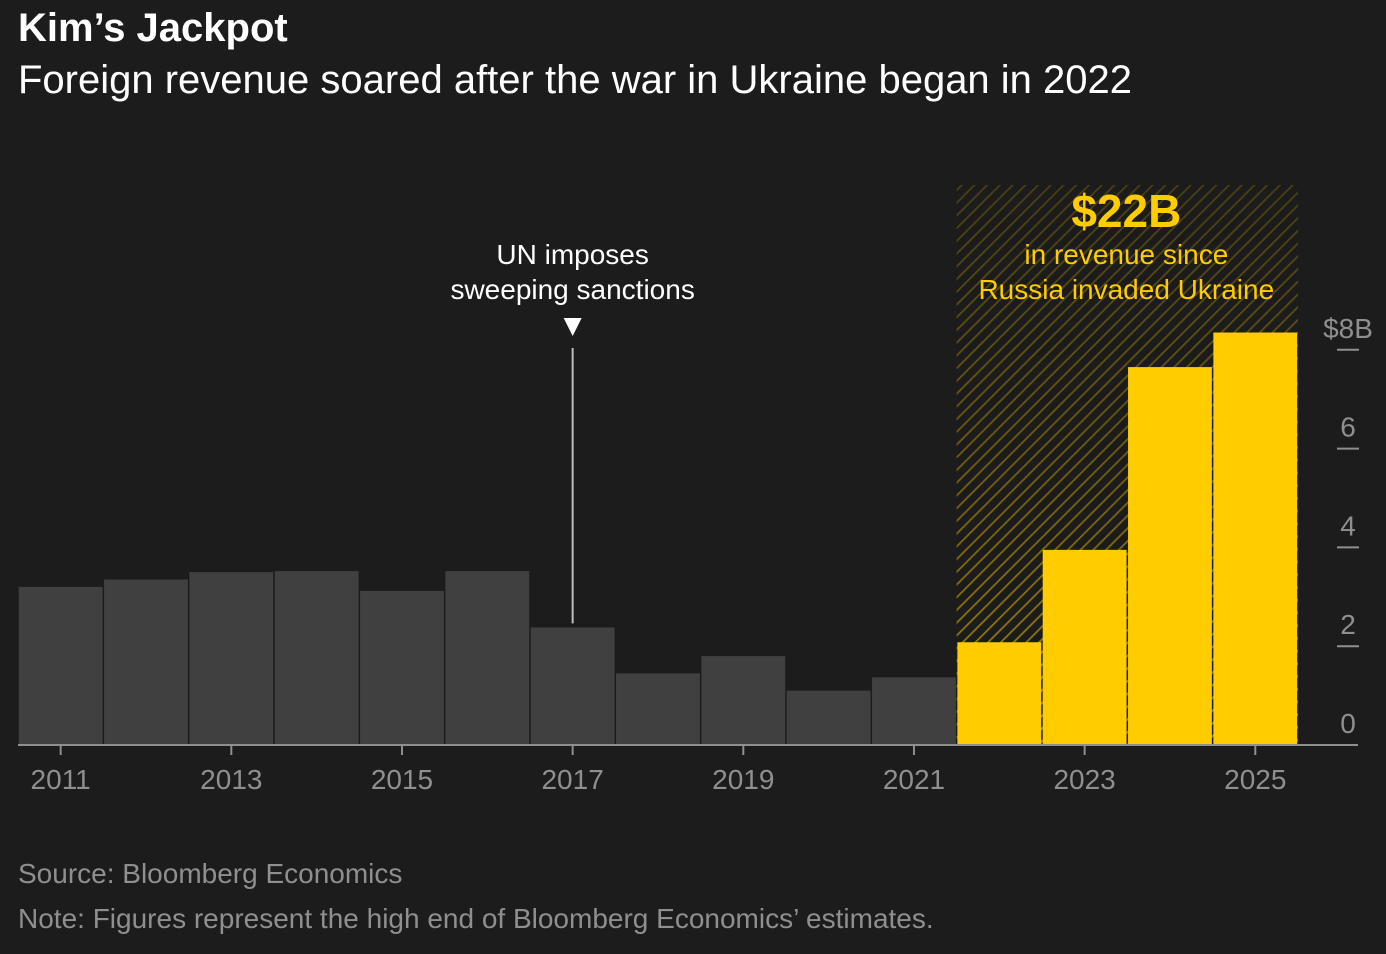 The height and width of the screenshot is (954, 1386). I want to click on y-tick-label-0: 0, so click(1348, 723).